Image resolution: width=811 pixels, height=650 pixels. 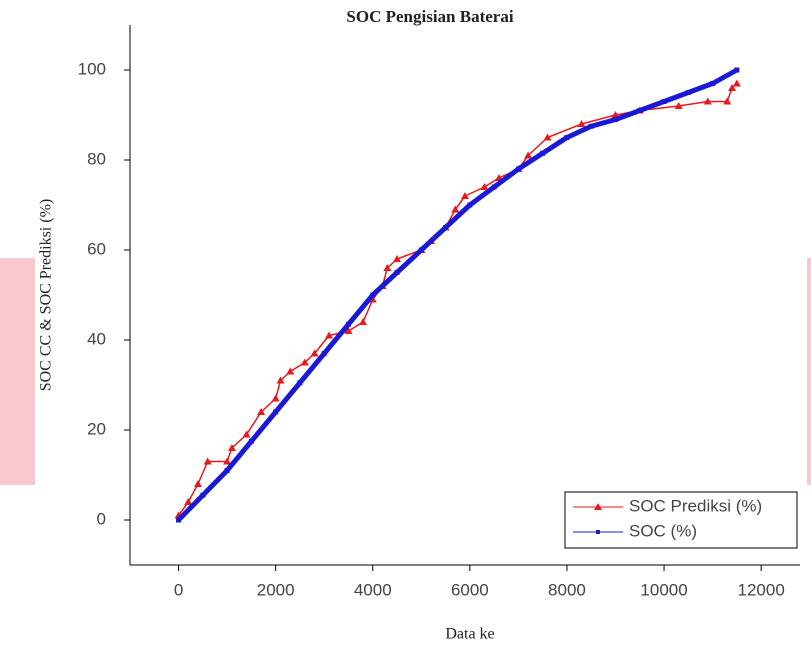 I want to click on x-tick-label: 2000, so click(x=276, y=589).